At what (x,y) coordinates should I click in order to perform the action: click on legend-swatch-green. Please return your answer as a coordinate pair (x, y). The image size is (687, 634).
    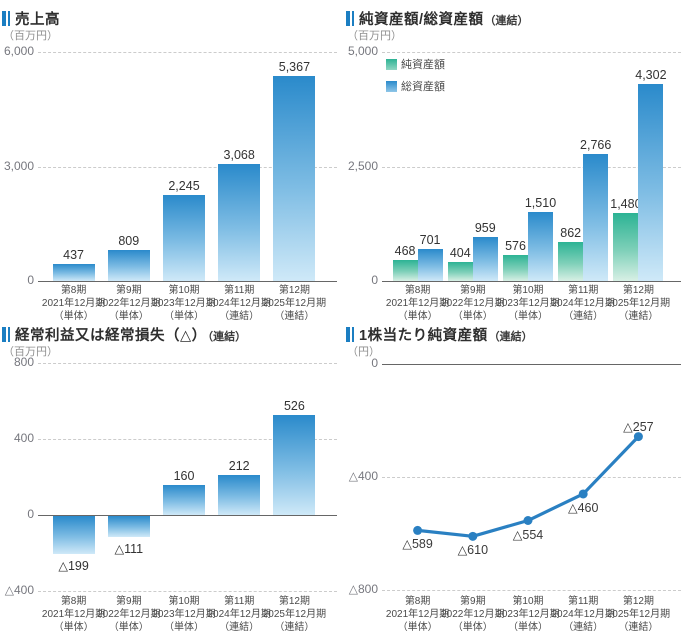
    Looking at the image, I should click on (391, 64).